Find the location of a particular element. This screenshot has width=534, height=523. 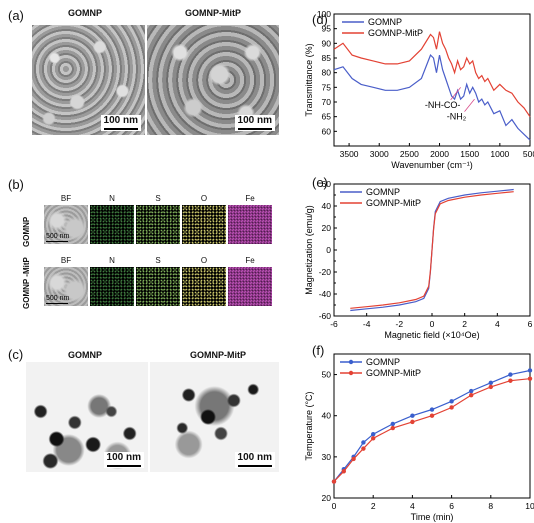

x-tick-label: 3500 is located at coordinates (349, 154).